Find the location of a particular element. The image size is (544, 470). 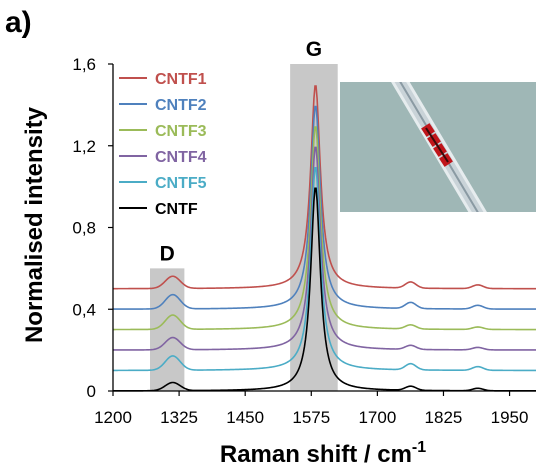

legend-label-cntf2: CNTF2 is located at coordinates (181, 105).